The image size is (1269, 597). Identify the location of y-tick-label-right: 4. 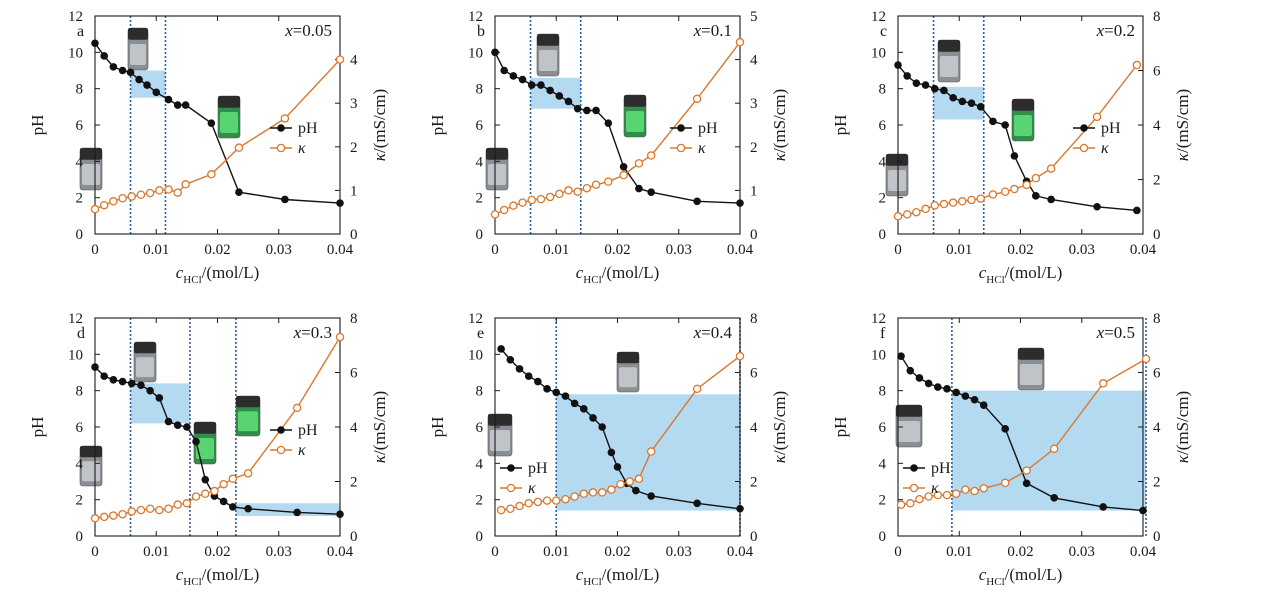
(354, 428).